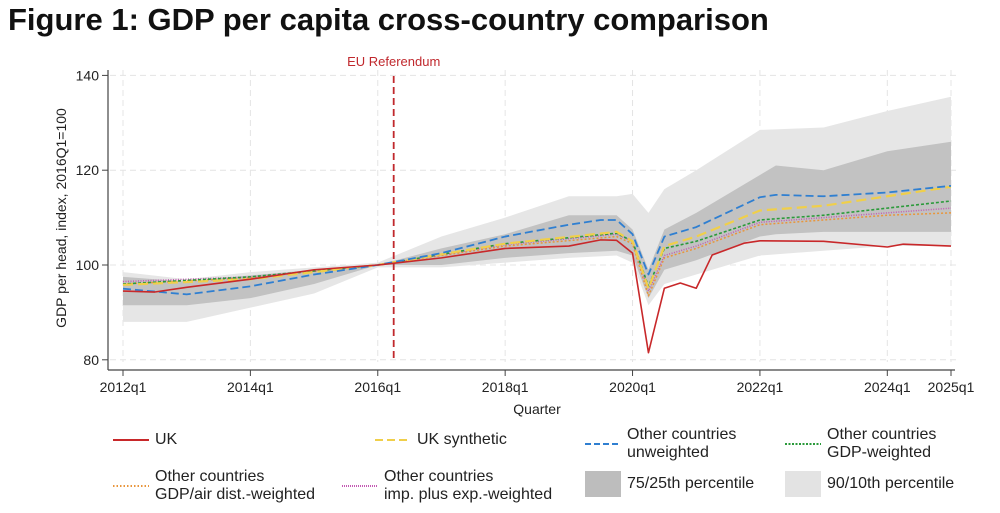 The height and width of the screenshot is (513, 1000). I want to click on y-tick-label: 80, so click(91, 360).